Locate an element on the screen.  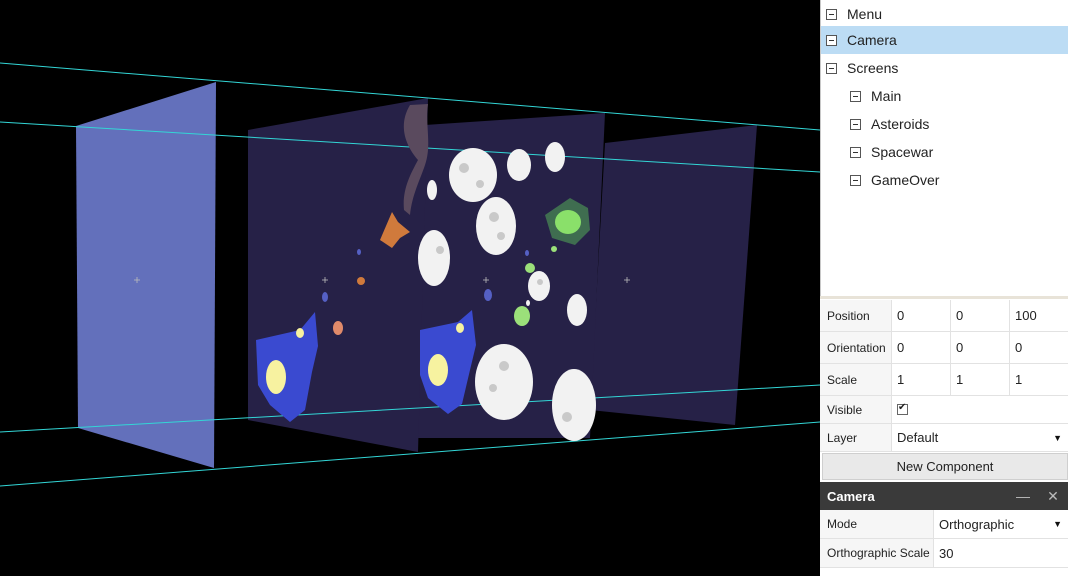
panel-splitter is located at coordinates (944, 297).